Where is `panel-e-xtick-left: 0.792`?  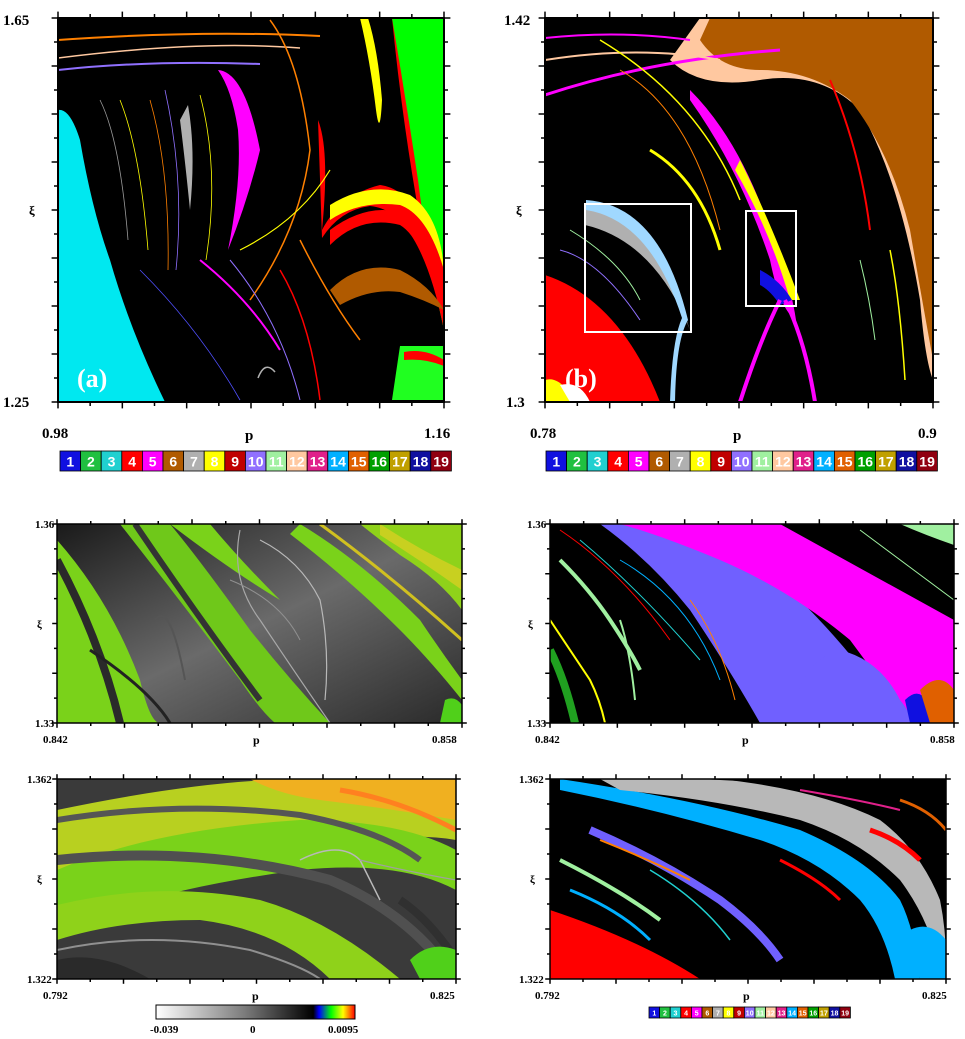 panel-e-xtick-left: 0.792 is located at coordinates (55, 996).